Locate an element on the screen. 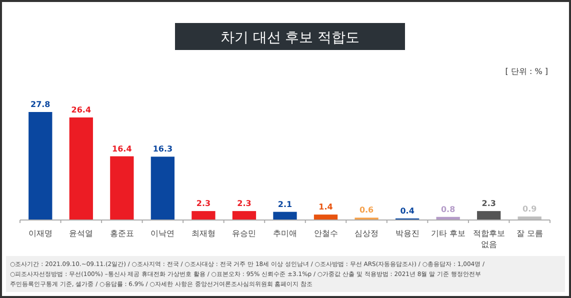 The height and width of the screenshot is (298, 571). chart-subtitle: [ 단위 : % ] is located at coordinates (526, 71).